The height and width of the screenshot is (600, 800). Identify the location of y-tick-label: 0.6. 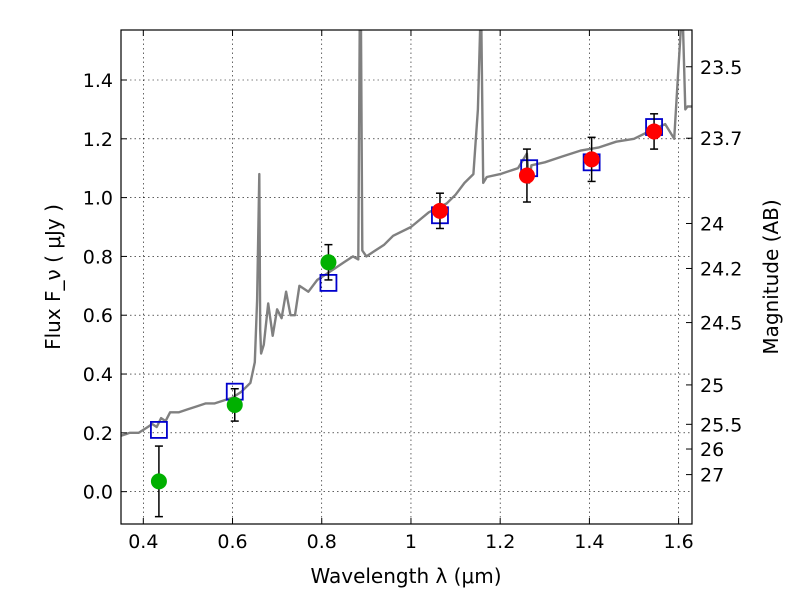
(98, 316).